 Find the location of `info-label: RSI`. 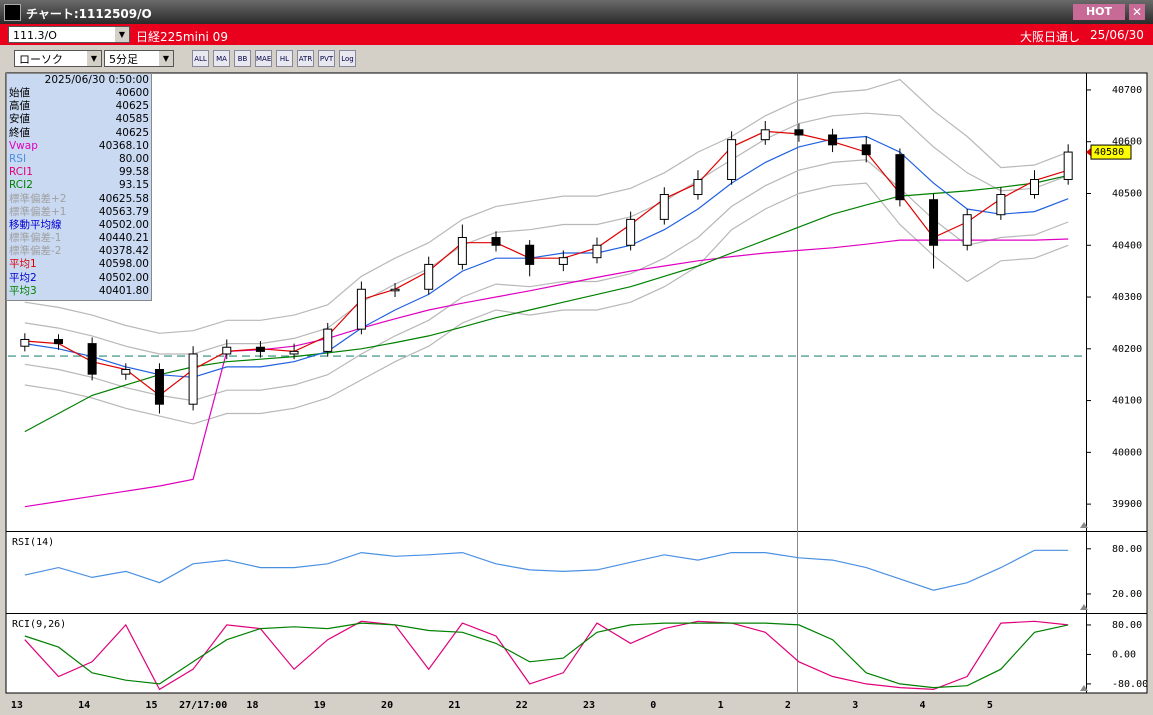

info-label: RSI is located at coordinates (18, 158).